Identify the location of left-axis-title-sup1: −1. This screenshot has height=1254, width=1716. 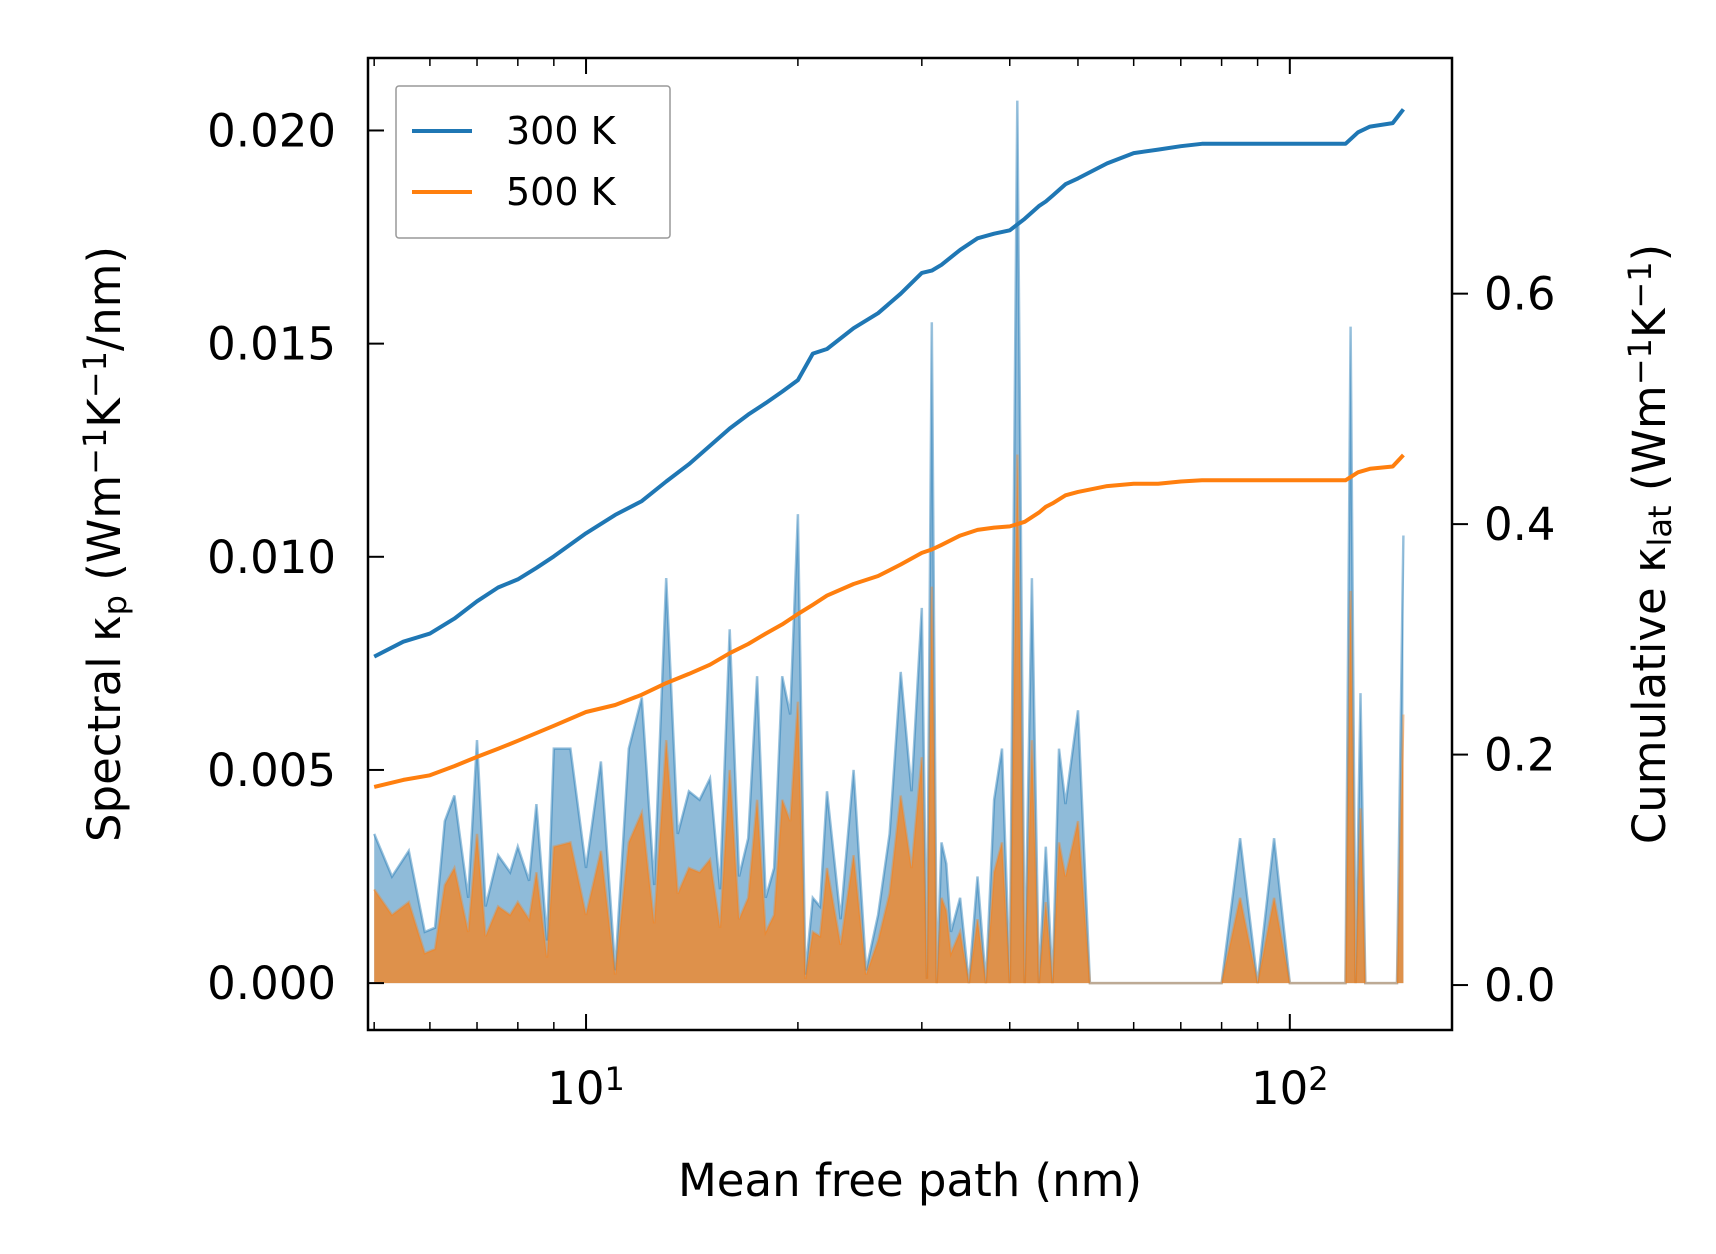
(95, 451).